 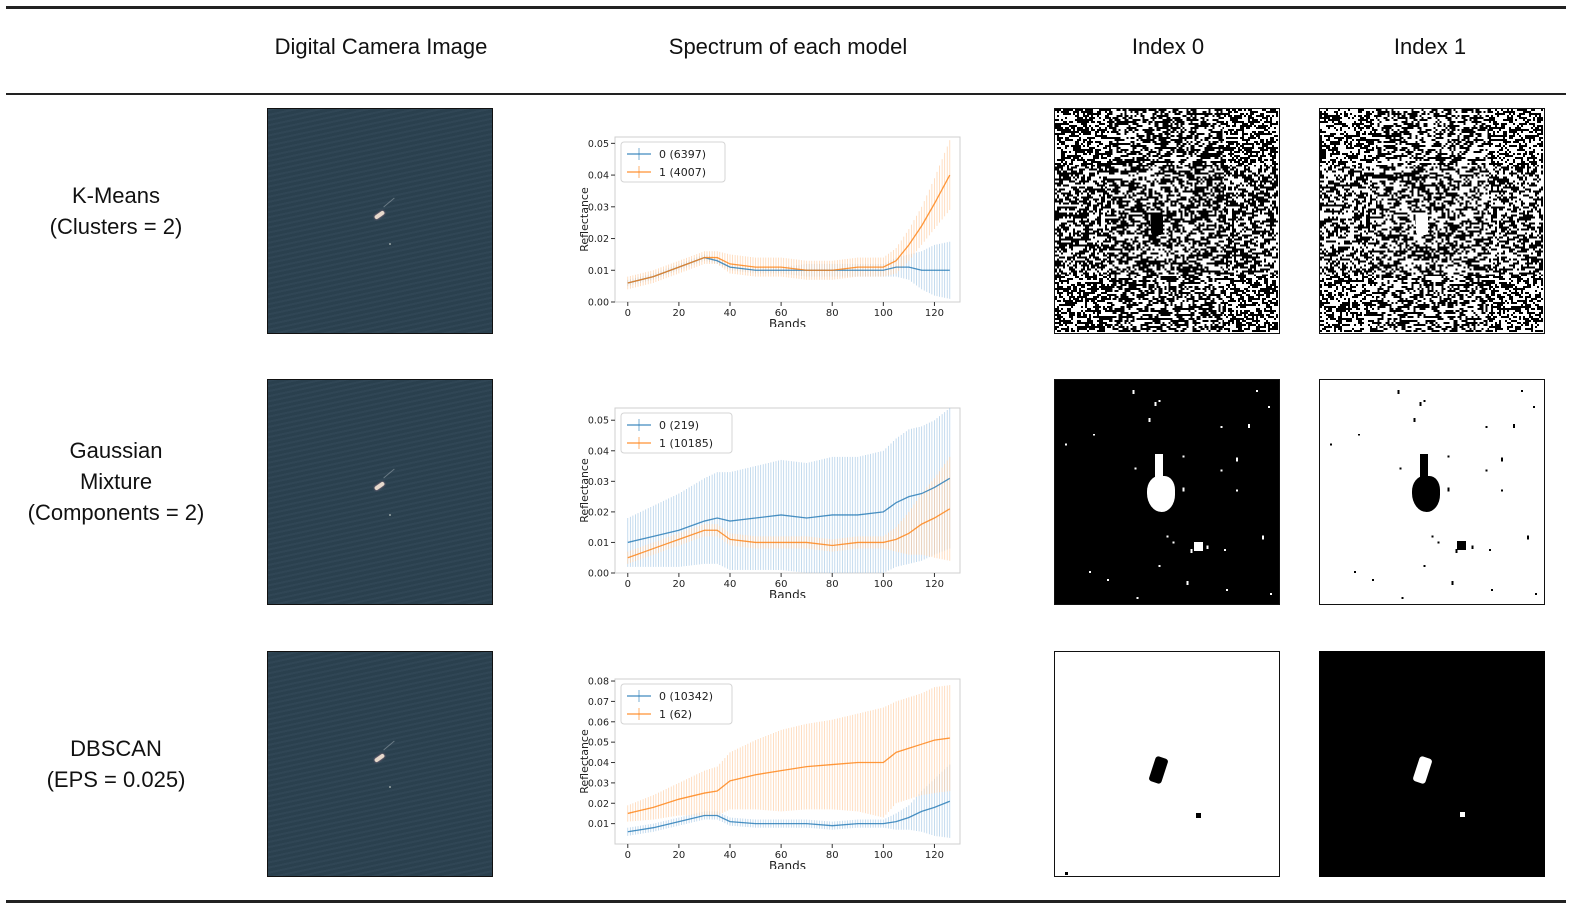 What do you see at coordinates (686, 696) in the screenshot?
I see `legend-label-0: 0 (10342)` at bounding box center [686, 696].